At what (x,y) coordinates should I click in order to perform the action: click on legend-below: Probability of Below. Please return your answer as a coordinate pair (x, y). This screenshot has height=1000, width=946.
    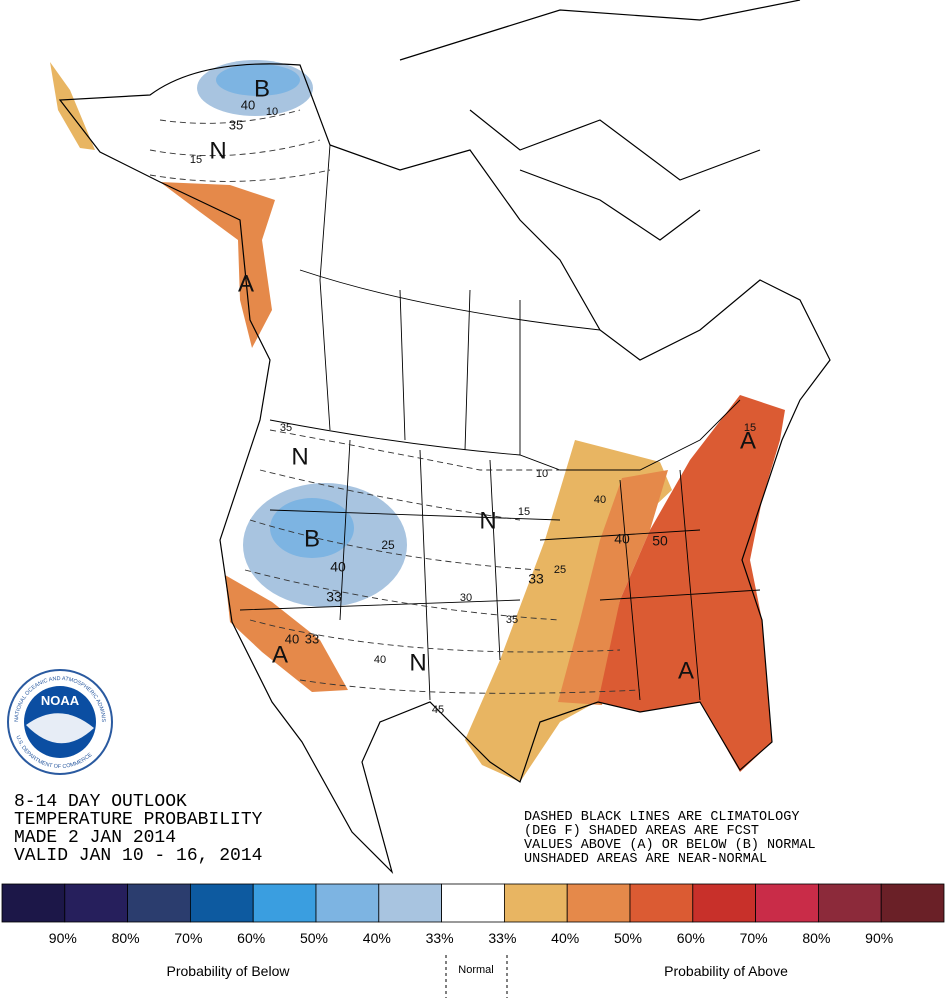
    Looking at the image, I should click on (229, 971).